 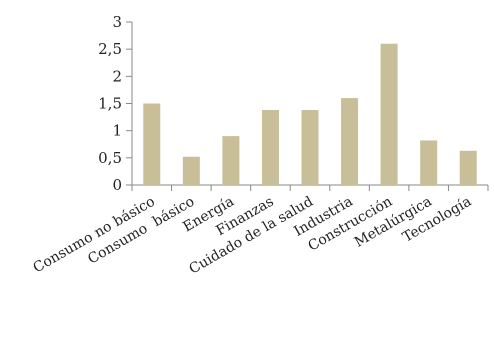 What do you see at coordinates (117, 22) in the screenshot?
I see `y-tick-label: 3` at bounding box center [117, 22].